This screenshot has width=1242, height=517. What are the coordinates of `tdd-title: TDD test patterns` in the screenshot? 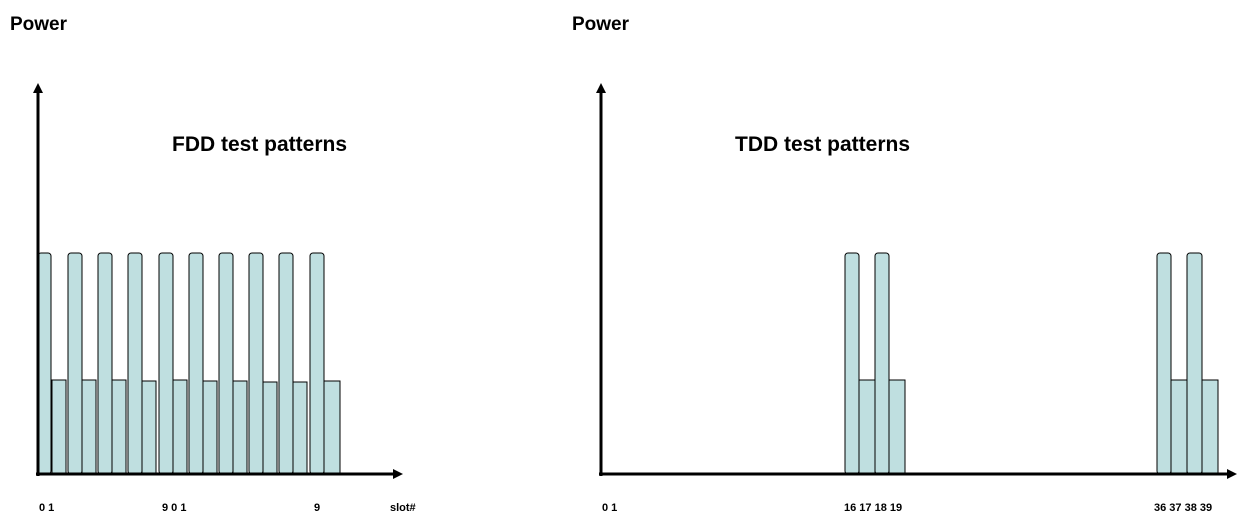 It's located at (822, 144).